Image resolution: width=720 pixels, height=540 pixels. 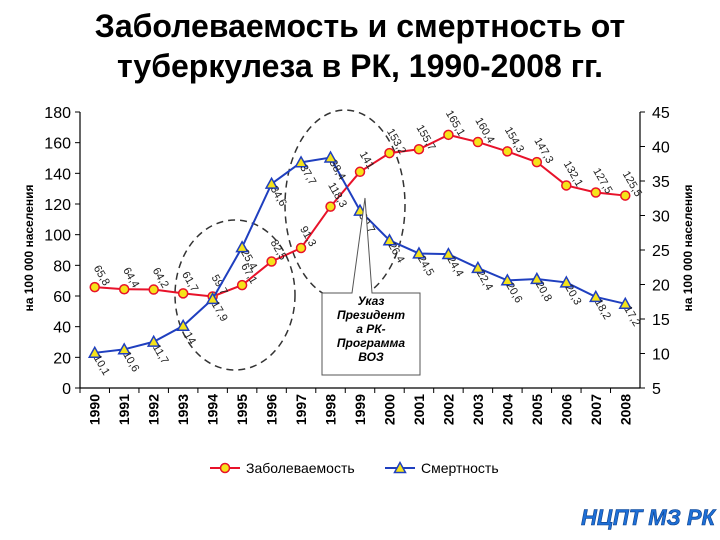 What do you see at coordinates (425, 266) in the screenshot?
I see `data-label: 24,5` at bounding box center [425, 266].